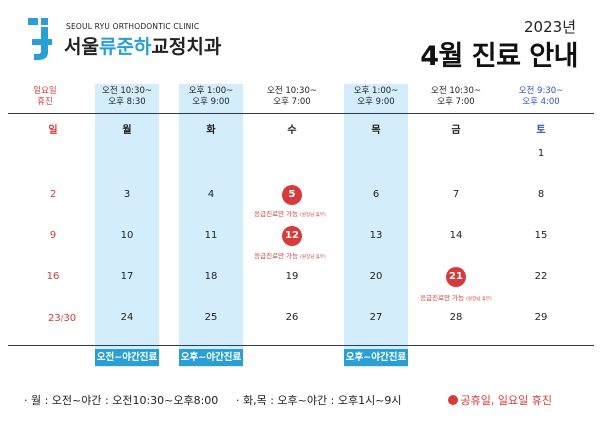 This screenshot has height=424, width=600. I want to click on calendar-day-emergency: 12, so click(292, 236).